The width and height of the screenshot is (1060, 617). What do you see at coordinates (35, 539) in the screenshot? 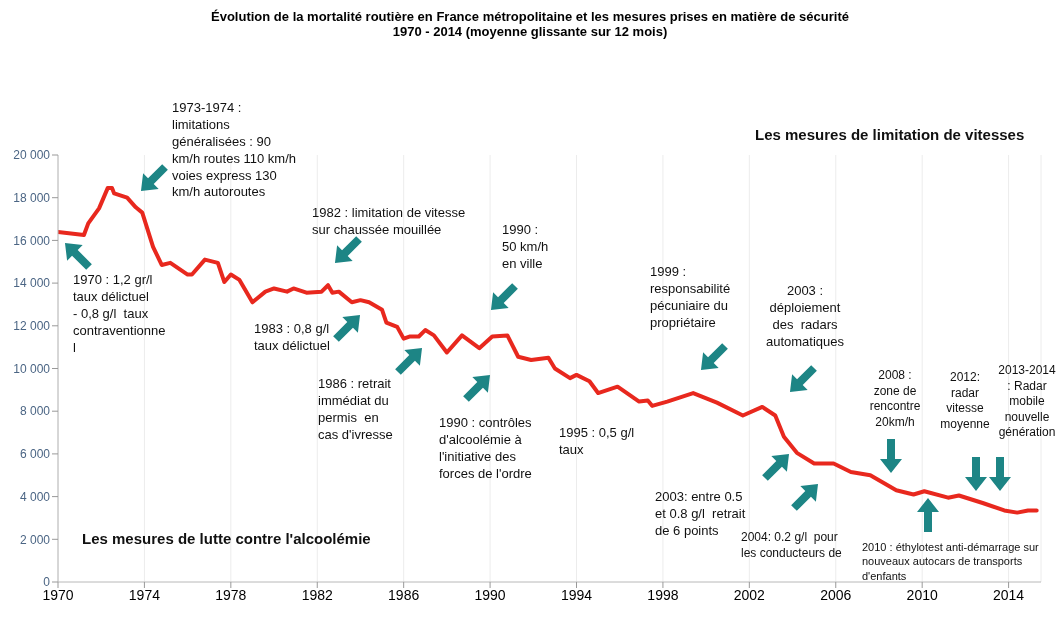
I see `y-tick-label: 2 000` at bounding box center [35, 539].